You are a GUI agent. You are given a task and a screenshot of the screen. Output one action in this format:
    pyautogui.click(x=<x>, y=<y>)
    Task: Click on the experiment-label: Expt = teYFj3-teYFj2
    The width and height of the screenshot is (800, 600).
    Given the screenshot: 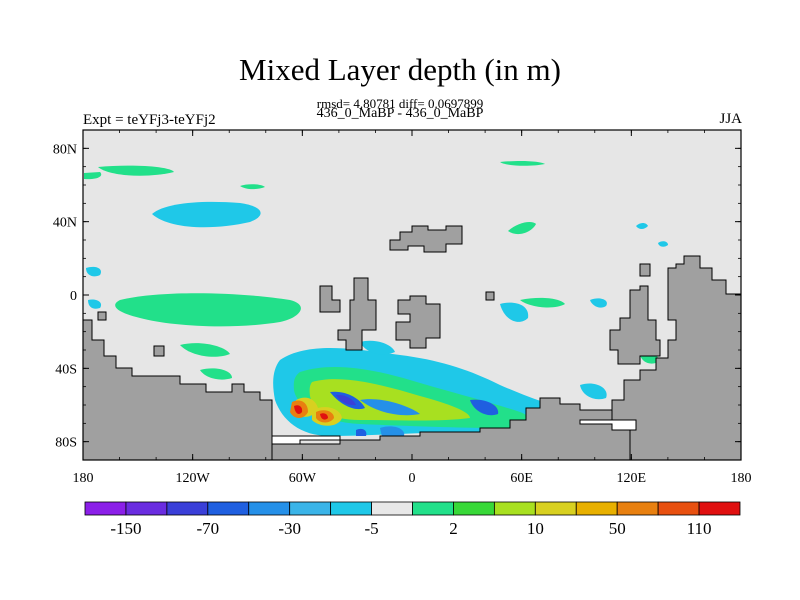 What is the action you would take?
    pyautogui.click(x=149, y=120)
    